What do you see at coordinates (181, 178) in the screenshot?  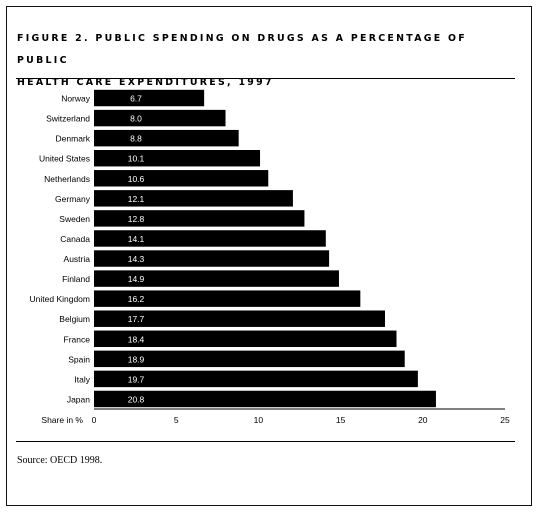 I see `bar-netherlands` at bounding box center [181, 178].